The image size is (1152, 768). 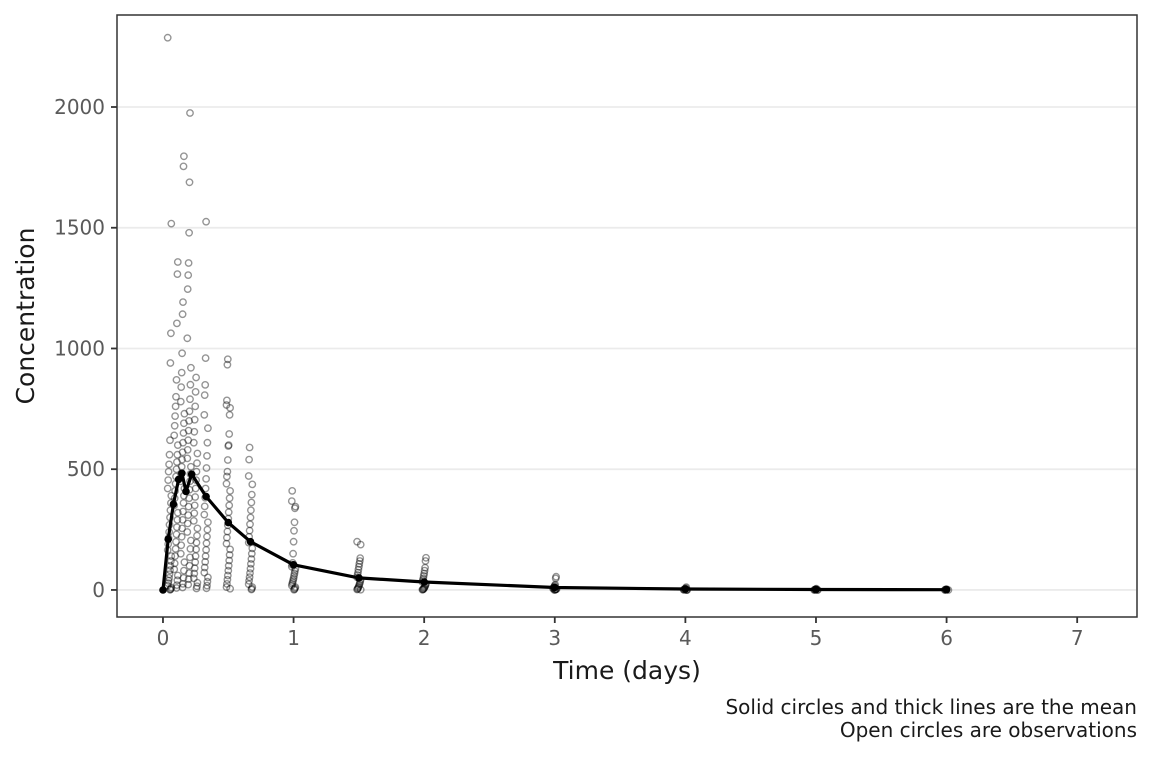 I want to click on x-tick-label: 1, so click(x=293, y=638).